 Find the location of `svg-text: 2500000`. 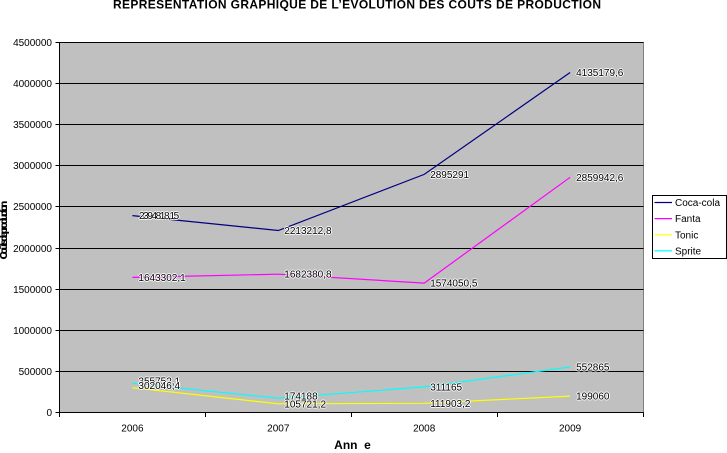

svg-text: 2500000 is located at coordinates (32, 207).